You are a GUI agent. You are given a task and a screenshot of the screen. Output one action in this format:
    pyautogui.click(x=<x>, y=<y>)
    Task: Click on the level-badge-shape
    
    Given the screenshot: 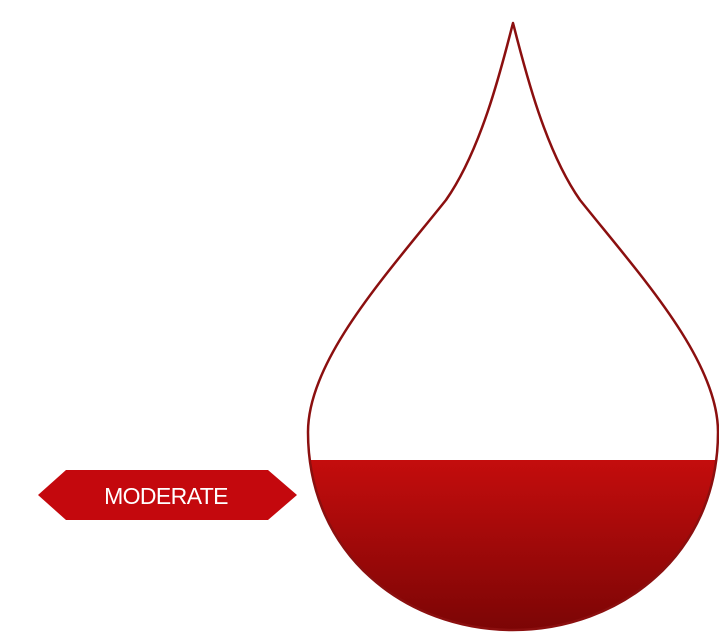 What is the action you would take?
    pyautogui.click(x=167, y=495)
    